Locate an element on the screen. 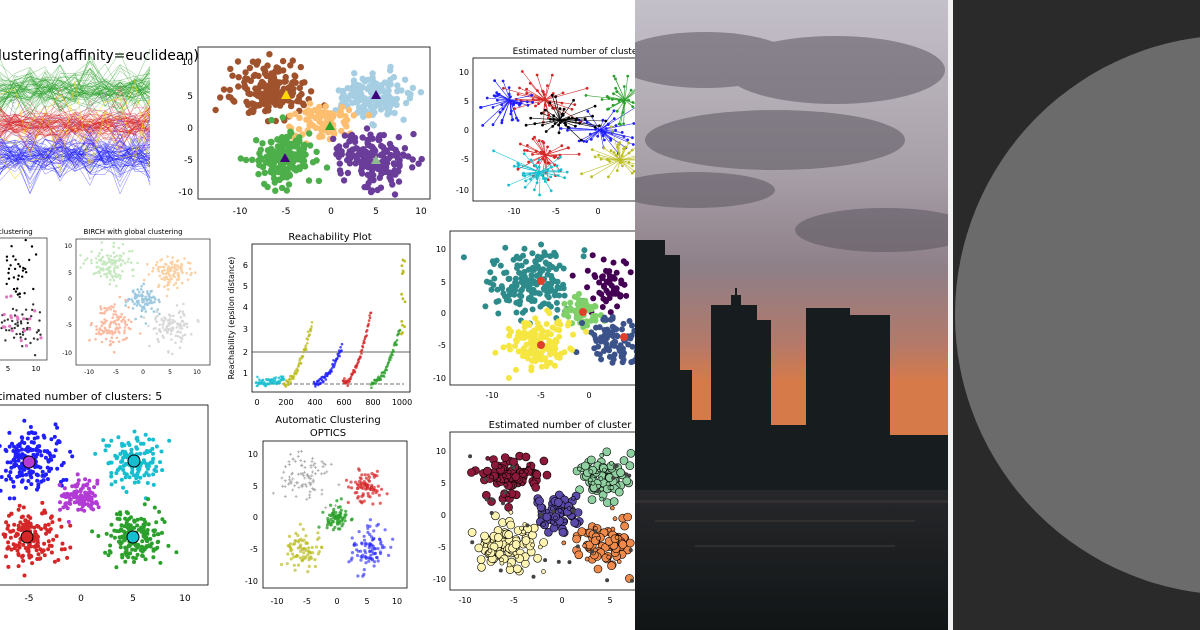 Image resolution: width=1200 pixels, height=630 pixels. plot-frame-birch-left is located at coordinates (24, 299).